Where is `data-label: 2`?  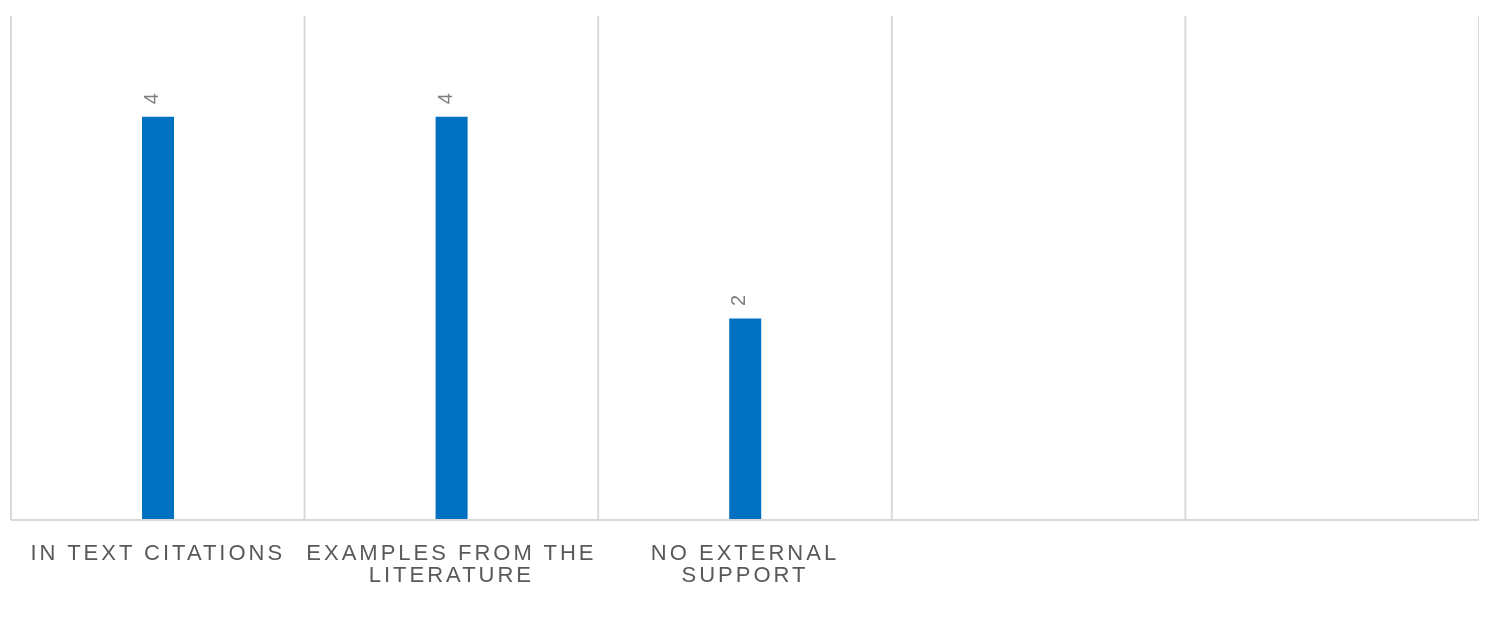
data-label: 2 is located at coordinates (738, 300).